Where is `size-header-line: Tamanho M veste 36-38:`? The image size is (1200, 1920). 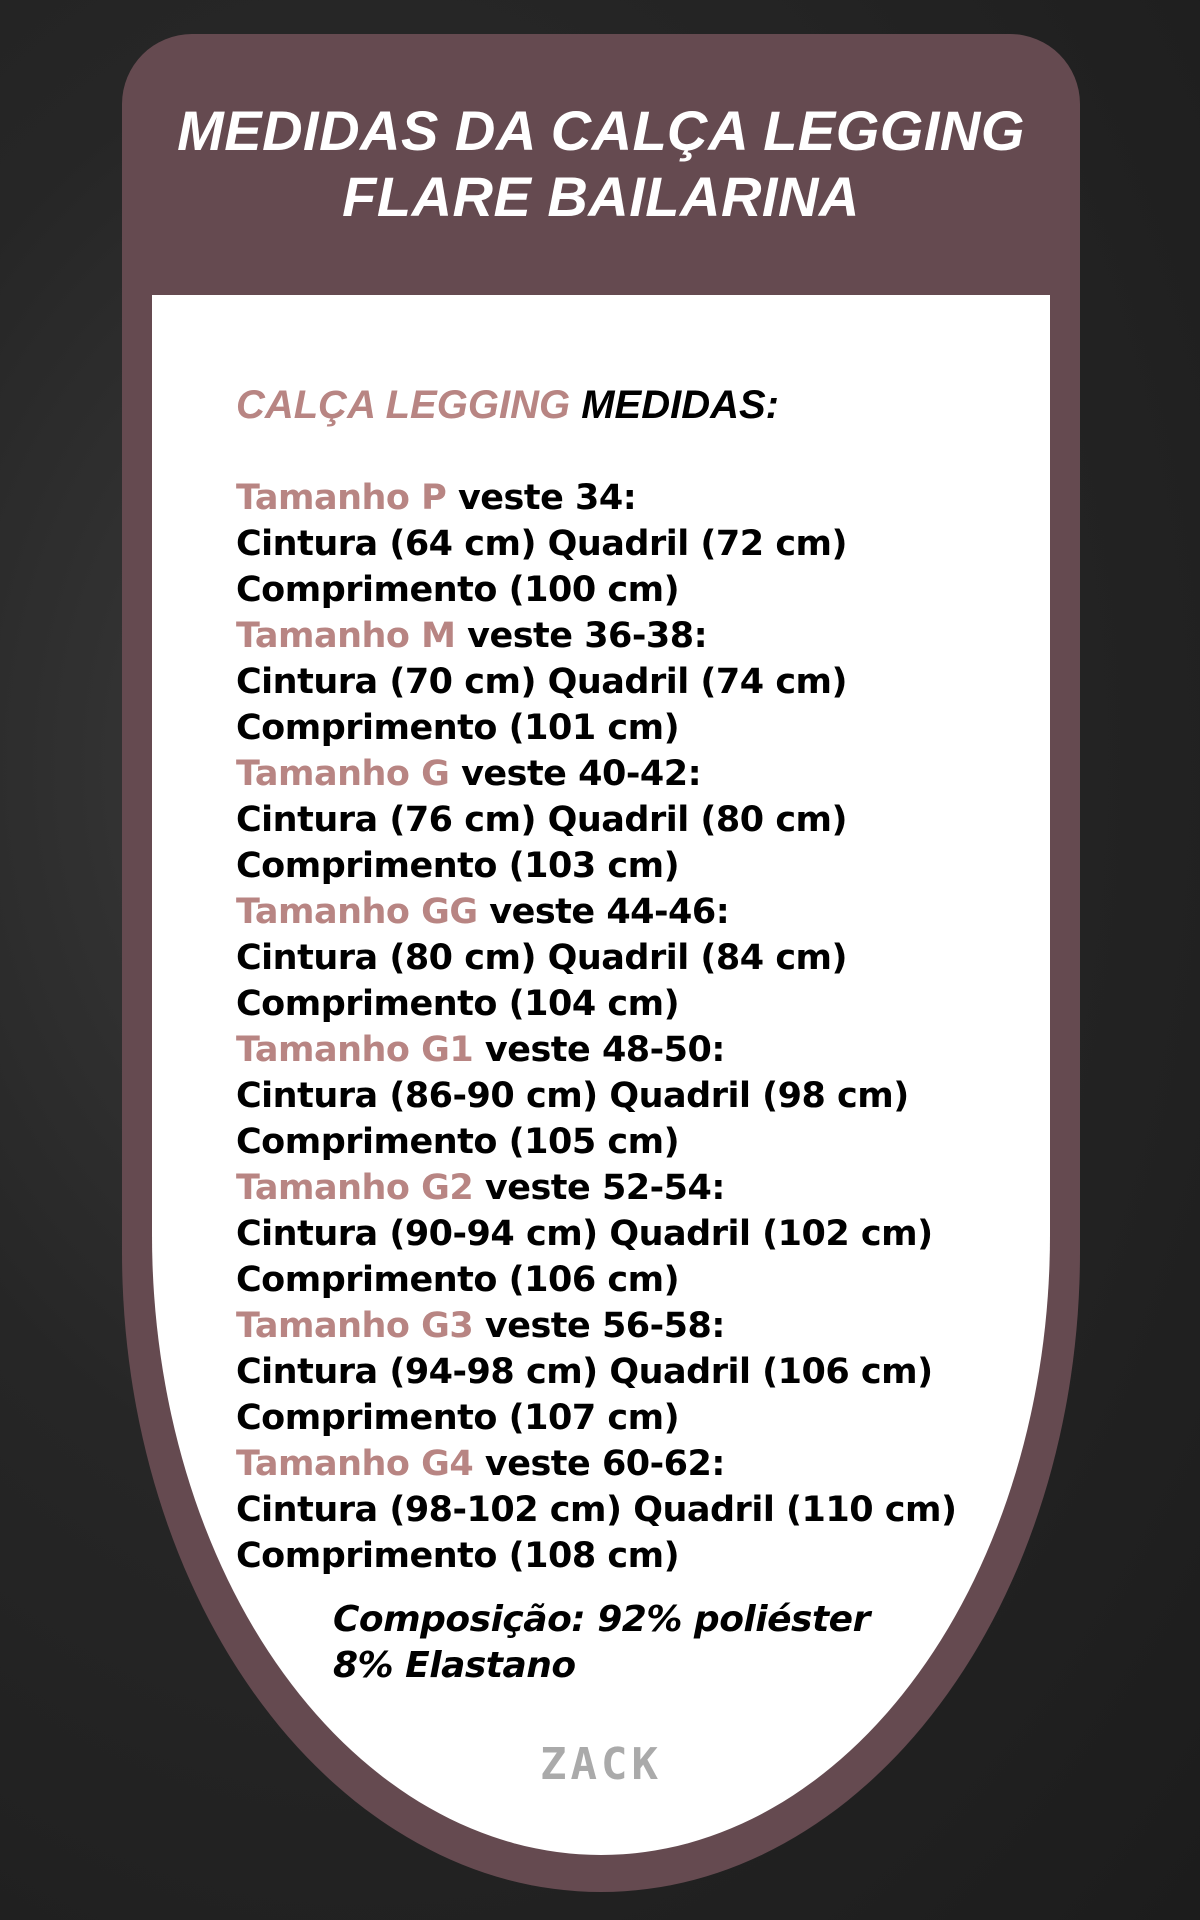
size-header-line: Tamanho M veste 36-38: is located at coordinates (472, 636).